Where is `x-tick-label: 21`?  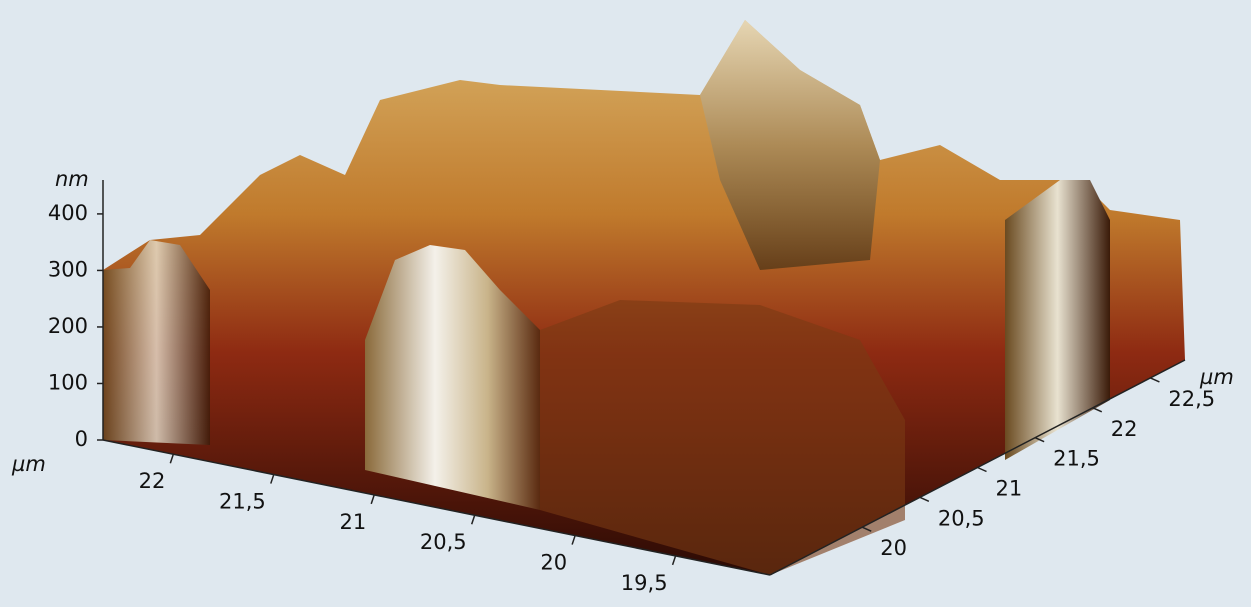 x-tick-label: 21 is located at coordinates (352, 522).